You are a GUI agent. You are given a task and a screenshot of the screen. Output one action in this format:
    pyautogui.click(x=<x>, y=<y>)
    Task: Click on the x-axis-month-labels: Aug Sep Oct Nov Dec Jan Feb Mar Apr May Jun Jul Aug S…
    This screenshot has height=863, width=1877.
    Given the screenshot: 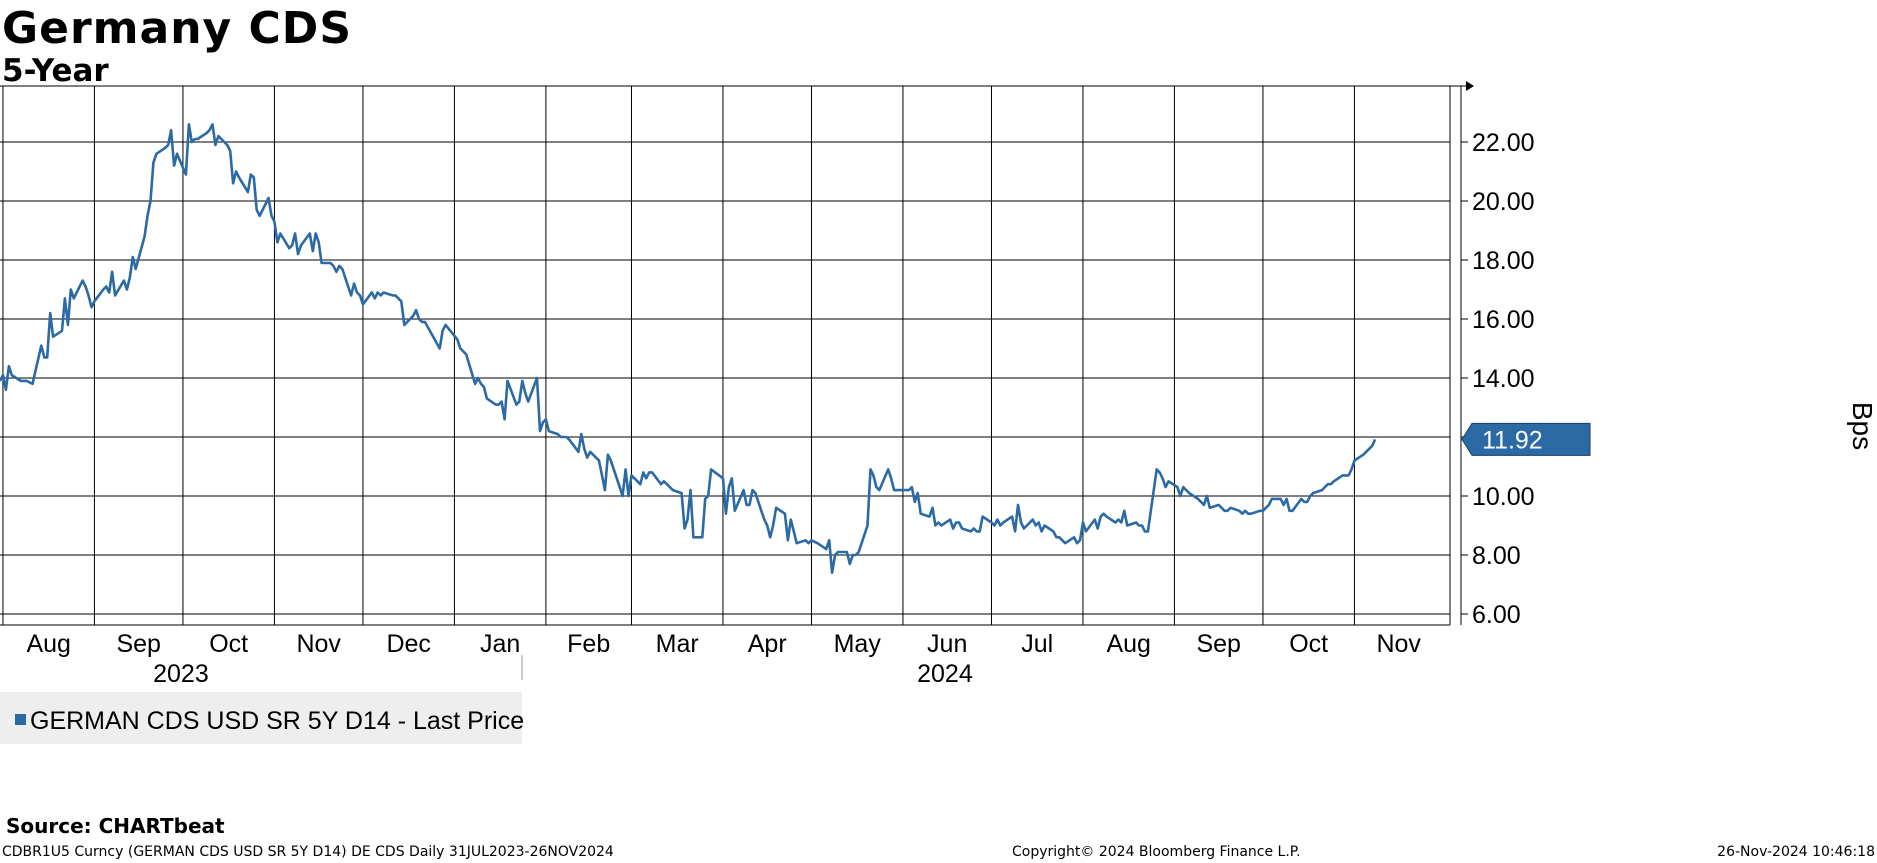 What is the action you would take?
    pyautogui.click(x=723, y=644)
    